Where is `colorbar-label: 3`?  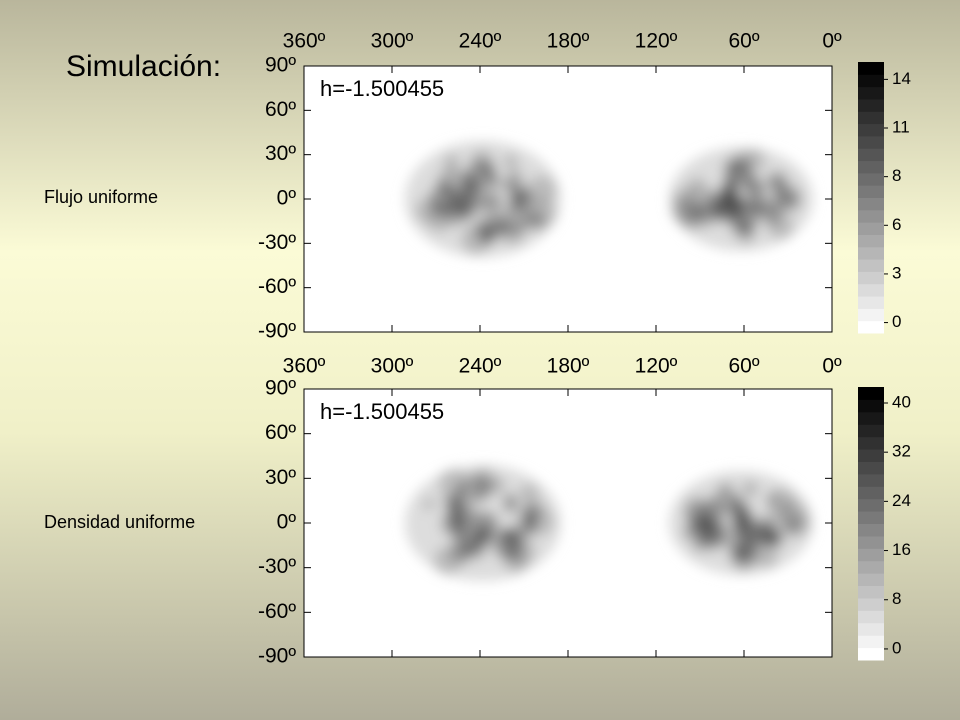
colorbar-label: 3 is located at coordinates (896, 272).